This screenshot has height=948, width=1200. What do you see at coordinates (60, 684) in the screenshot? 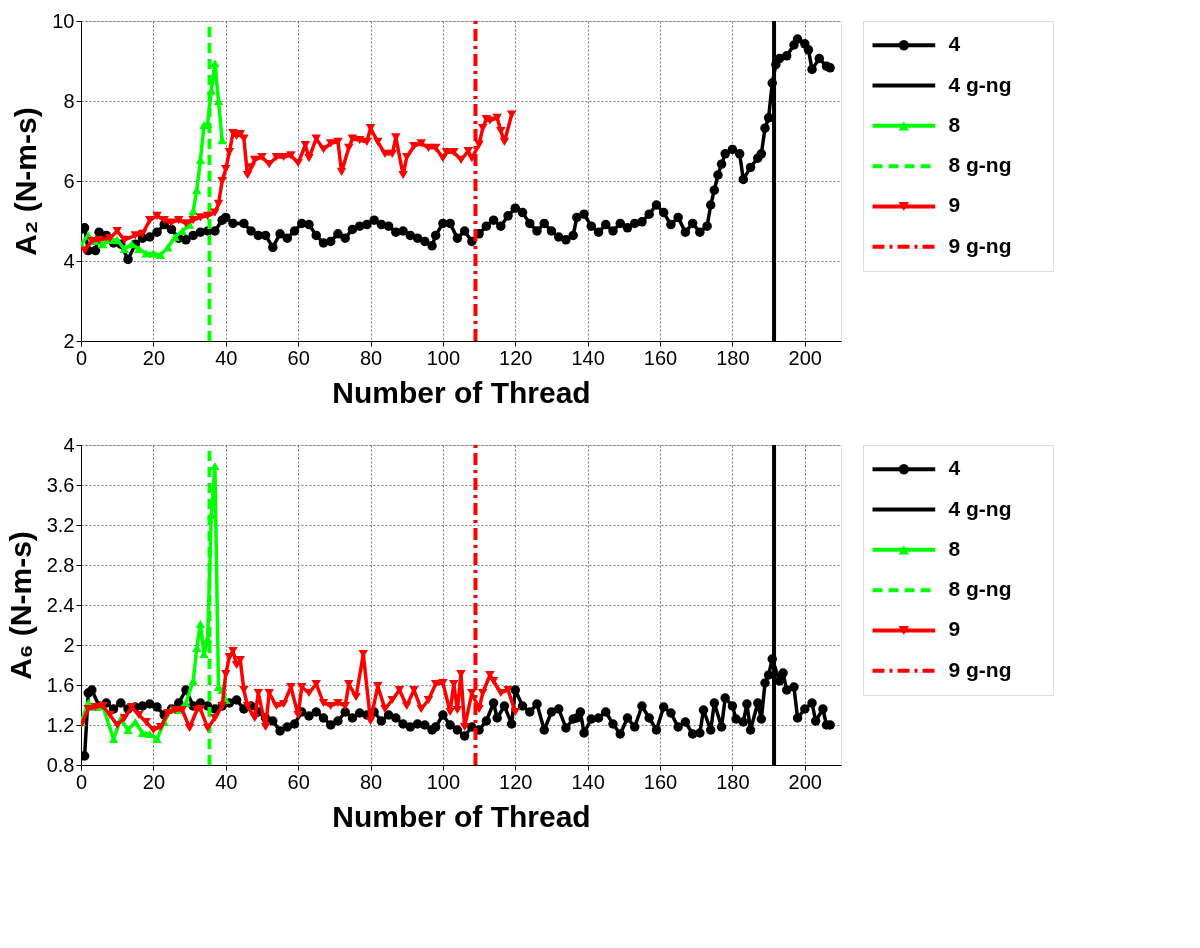
I see `y-tick-label: 1.6` at bounding box center [60, 684].